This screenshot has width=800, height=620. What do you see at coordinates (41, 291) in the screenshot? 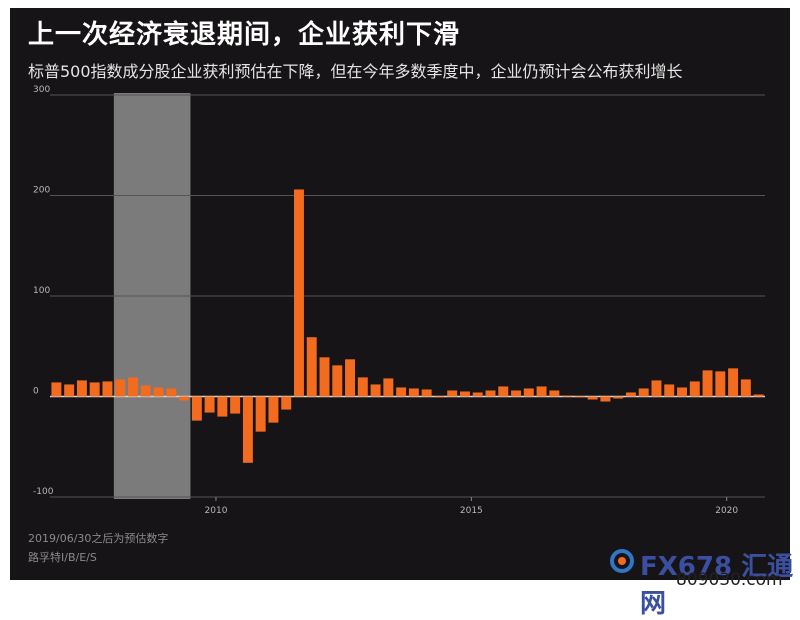
I see `y-tick-label: 100` at bounding box center [41, 291].